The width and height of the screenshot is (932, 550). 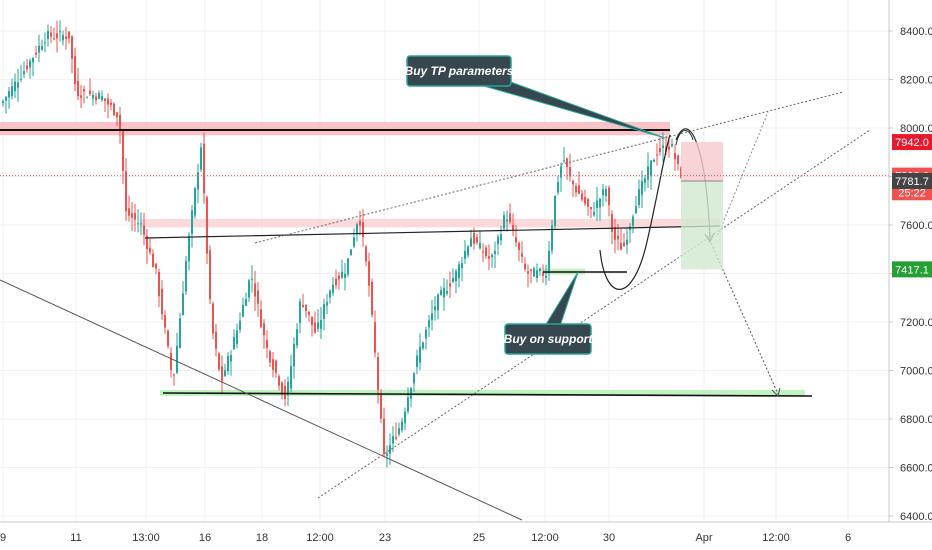 I want to click on curved-path-support, so click(x=635, y=212).